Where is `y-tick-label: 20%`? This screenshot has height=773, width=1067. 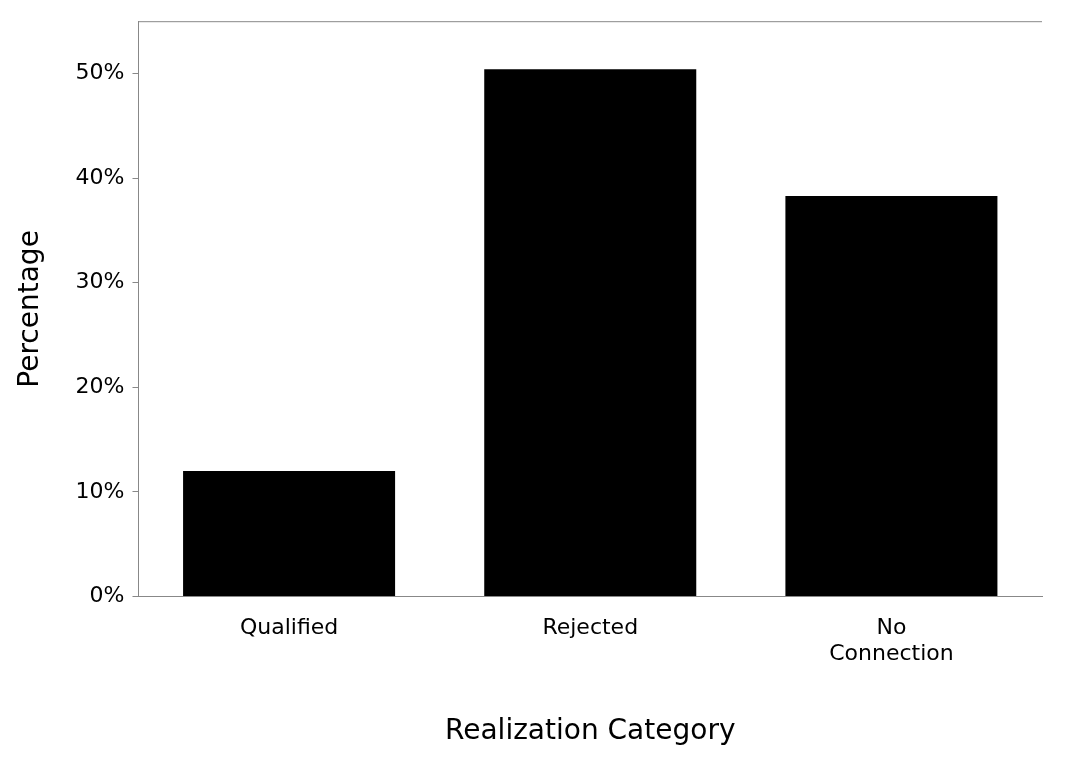
y-tick-label: 20% is located at coordinates (100, 386).